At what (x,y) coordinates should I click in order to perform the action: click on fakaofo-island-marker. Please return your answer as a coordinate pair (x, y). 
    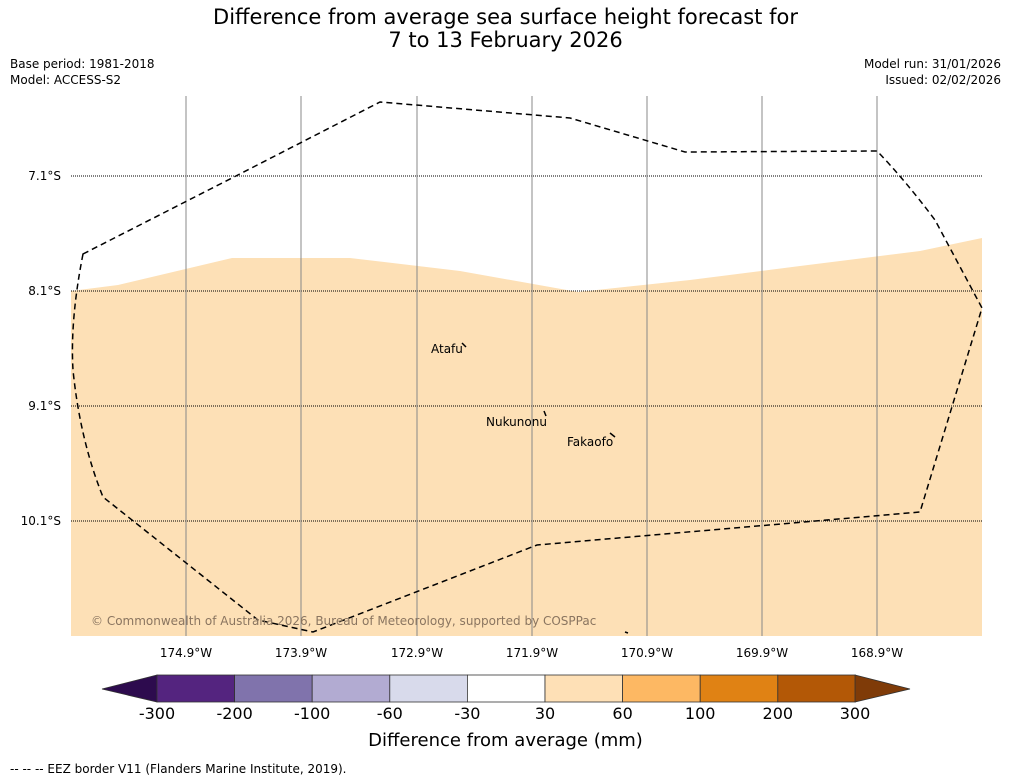
    Looking at the image, I should click on (612, 435).